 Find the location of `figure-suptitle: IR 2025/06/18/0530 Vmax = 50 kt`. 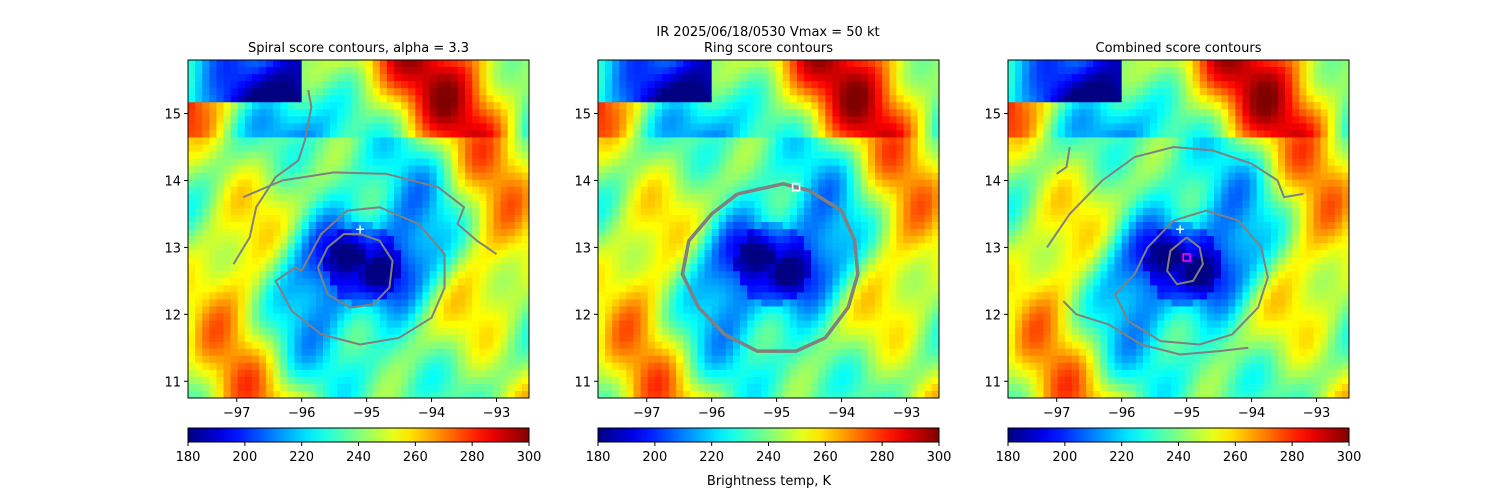

figure-suptitle: IR 2025/06/18/0530 Vmax = 50 kt is located at coordinates (767, 32).